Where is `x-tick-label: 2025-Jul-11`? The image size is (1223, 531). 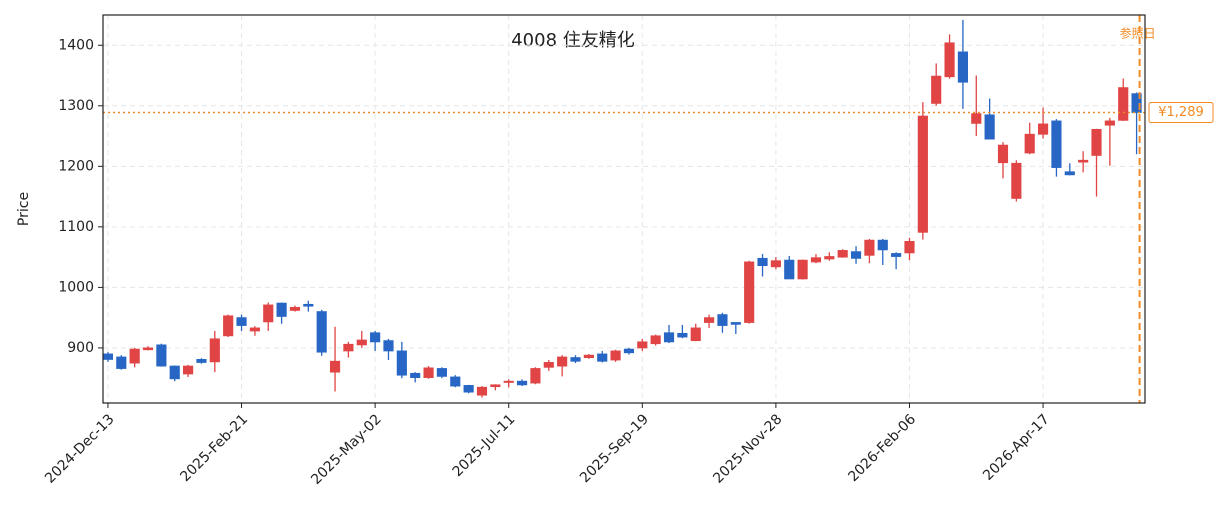 x-tick-label: 2025-Jul-11 is located at coordinates (484, 445).